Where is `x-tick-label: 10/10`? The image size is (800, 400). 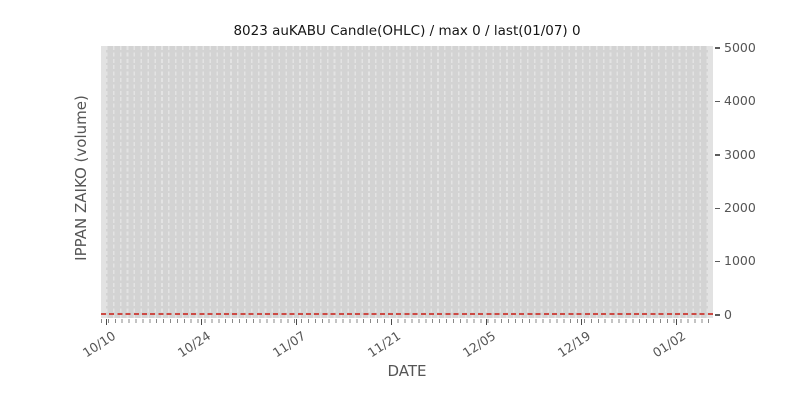 x-tick-label: 10/10 is located at coordinates (99, 344).